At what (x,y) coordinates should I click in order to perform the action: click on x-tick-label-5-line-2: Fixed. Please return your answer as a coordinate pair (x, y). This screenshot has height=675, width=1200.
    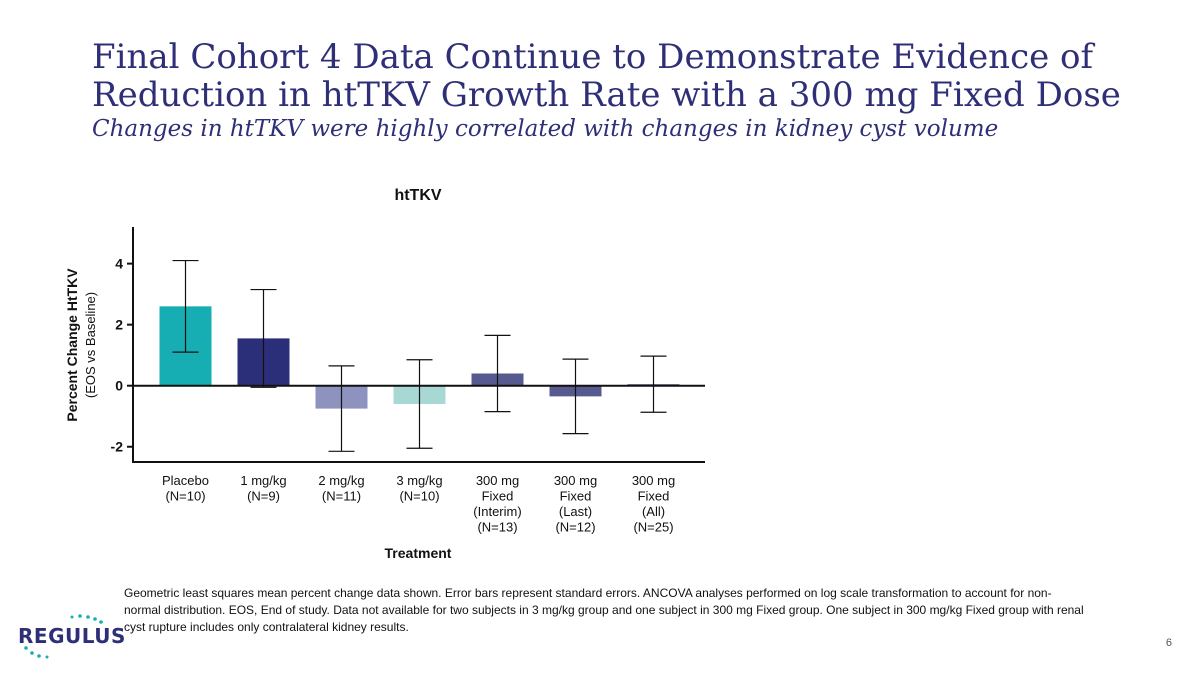
    Looking at the image, I should click on (498, 496).